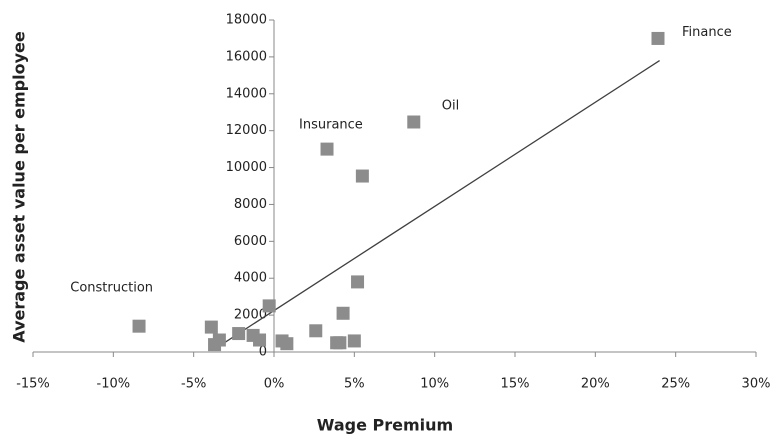 This screenshot has width=775, height=437. Describe the element at coordinates (274, 384) in the screenshot. I see `x-tick-label: 0%` at that location.